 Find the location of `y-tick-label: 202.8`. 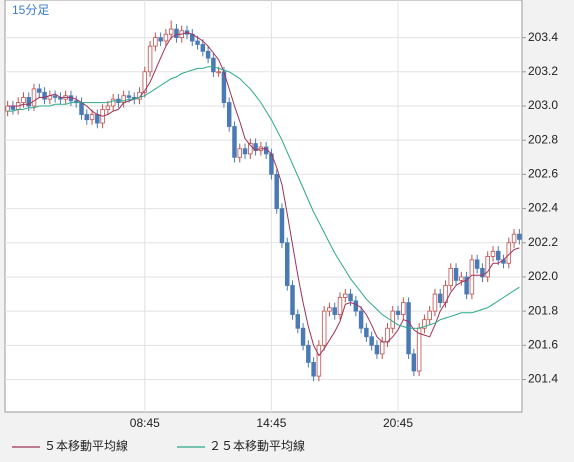

y-tick-label: 202.8 is located at coordinates (543, 139).